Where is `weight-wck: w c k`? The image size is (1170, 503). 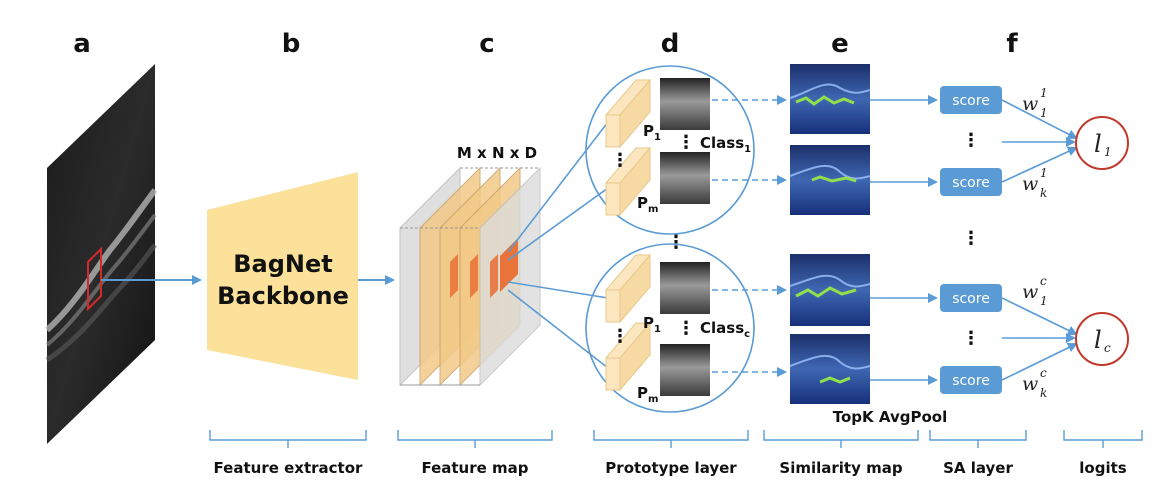 weight-wck: w c k is located at coordinates (1034, 383).